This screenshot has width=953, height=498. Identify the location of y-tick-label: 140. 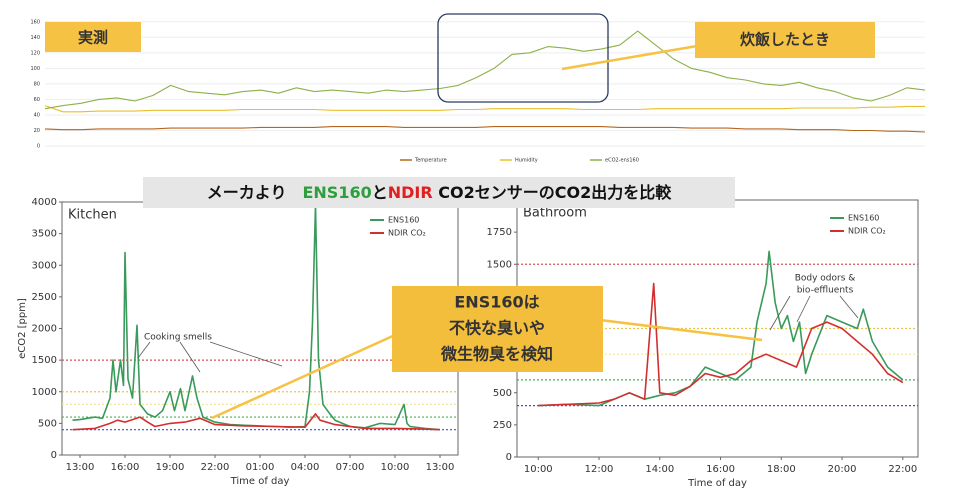
(35, 38).